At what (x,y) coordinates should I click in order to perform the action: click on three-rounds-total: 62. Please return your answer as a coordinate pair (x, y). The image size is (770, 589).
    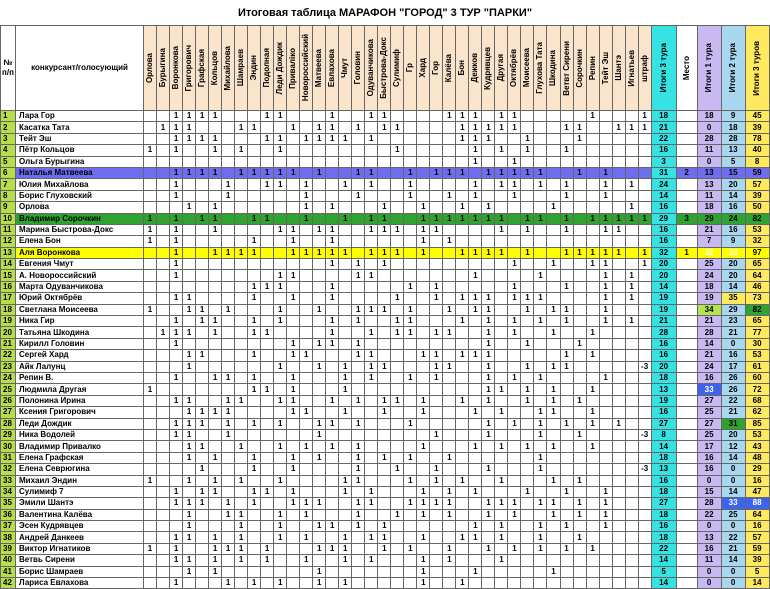
    Looking at the image, I should click on (757, 412).